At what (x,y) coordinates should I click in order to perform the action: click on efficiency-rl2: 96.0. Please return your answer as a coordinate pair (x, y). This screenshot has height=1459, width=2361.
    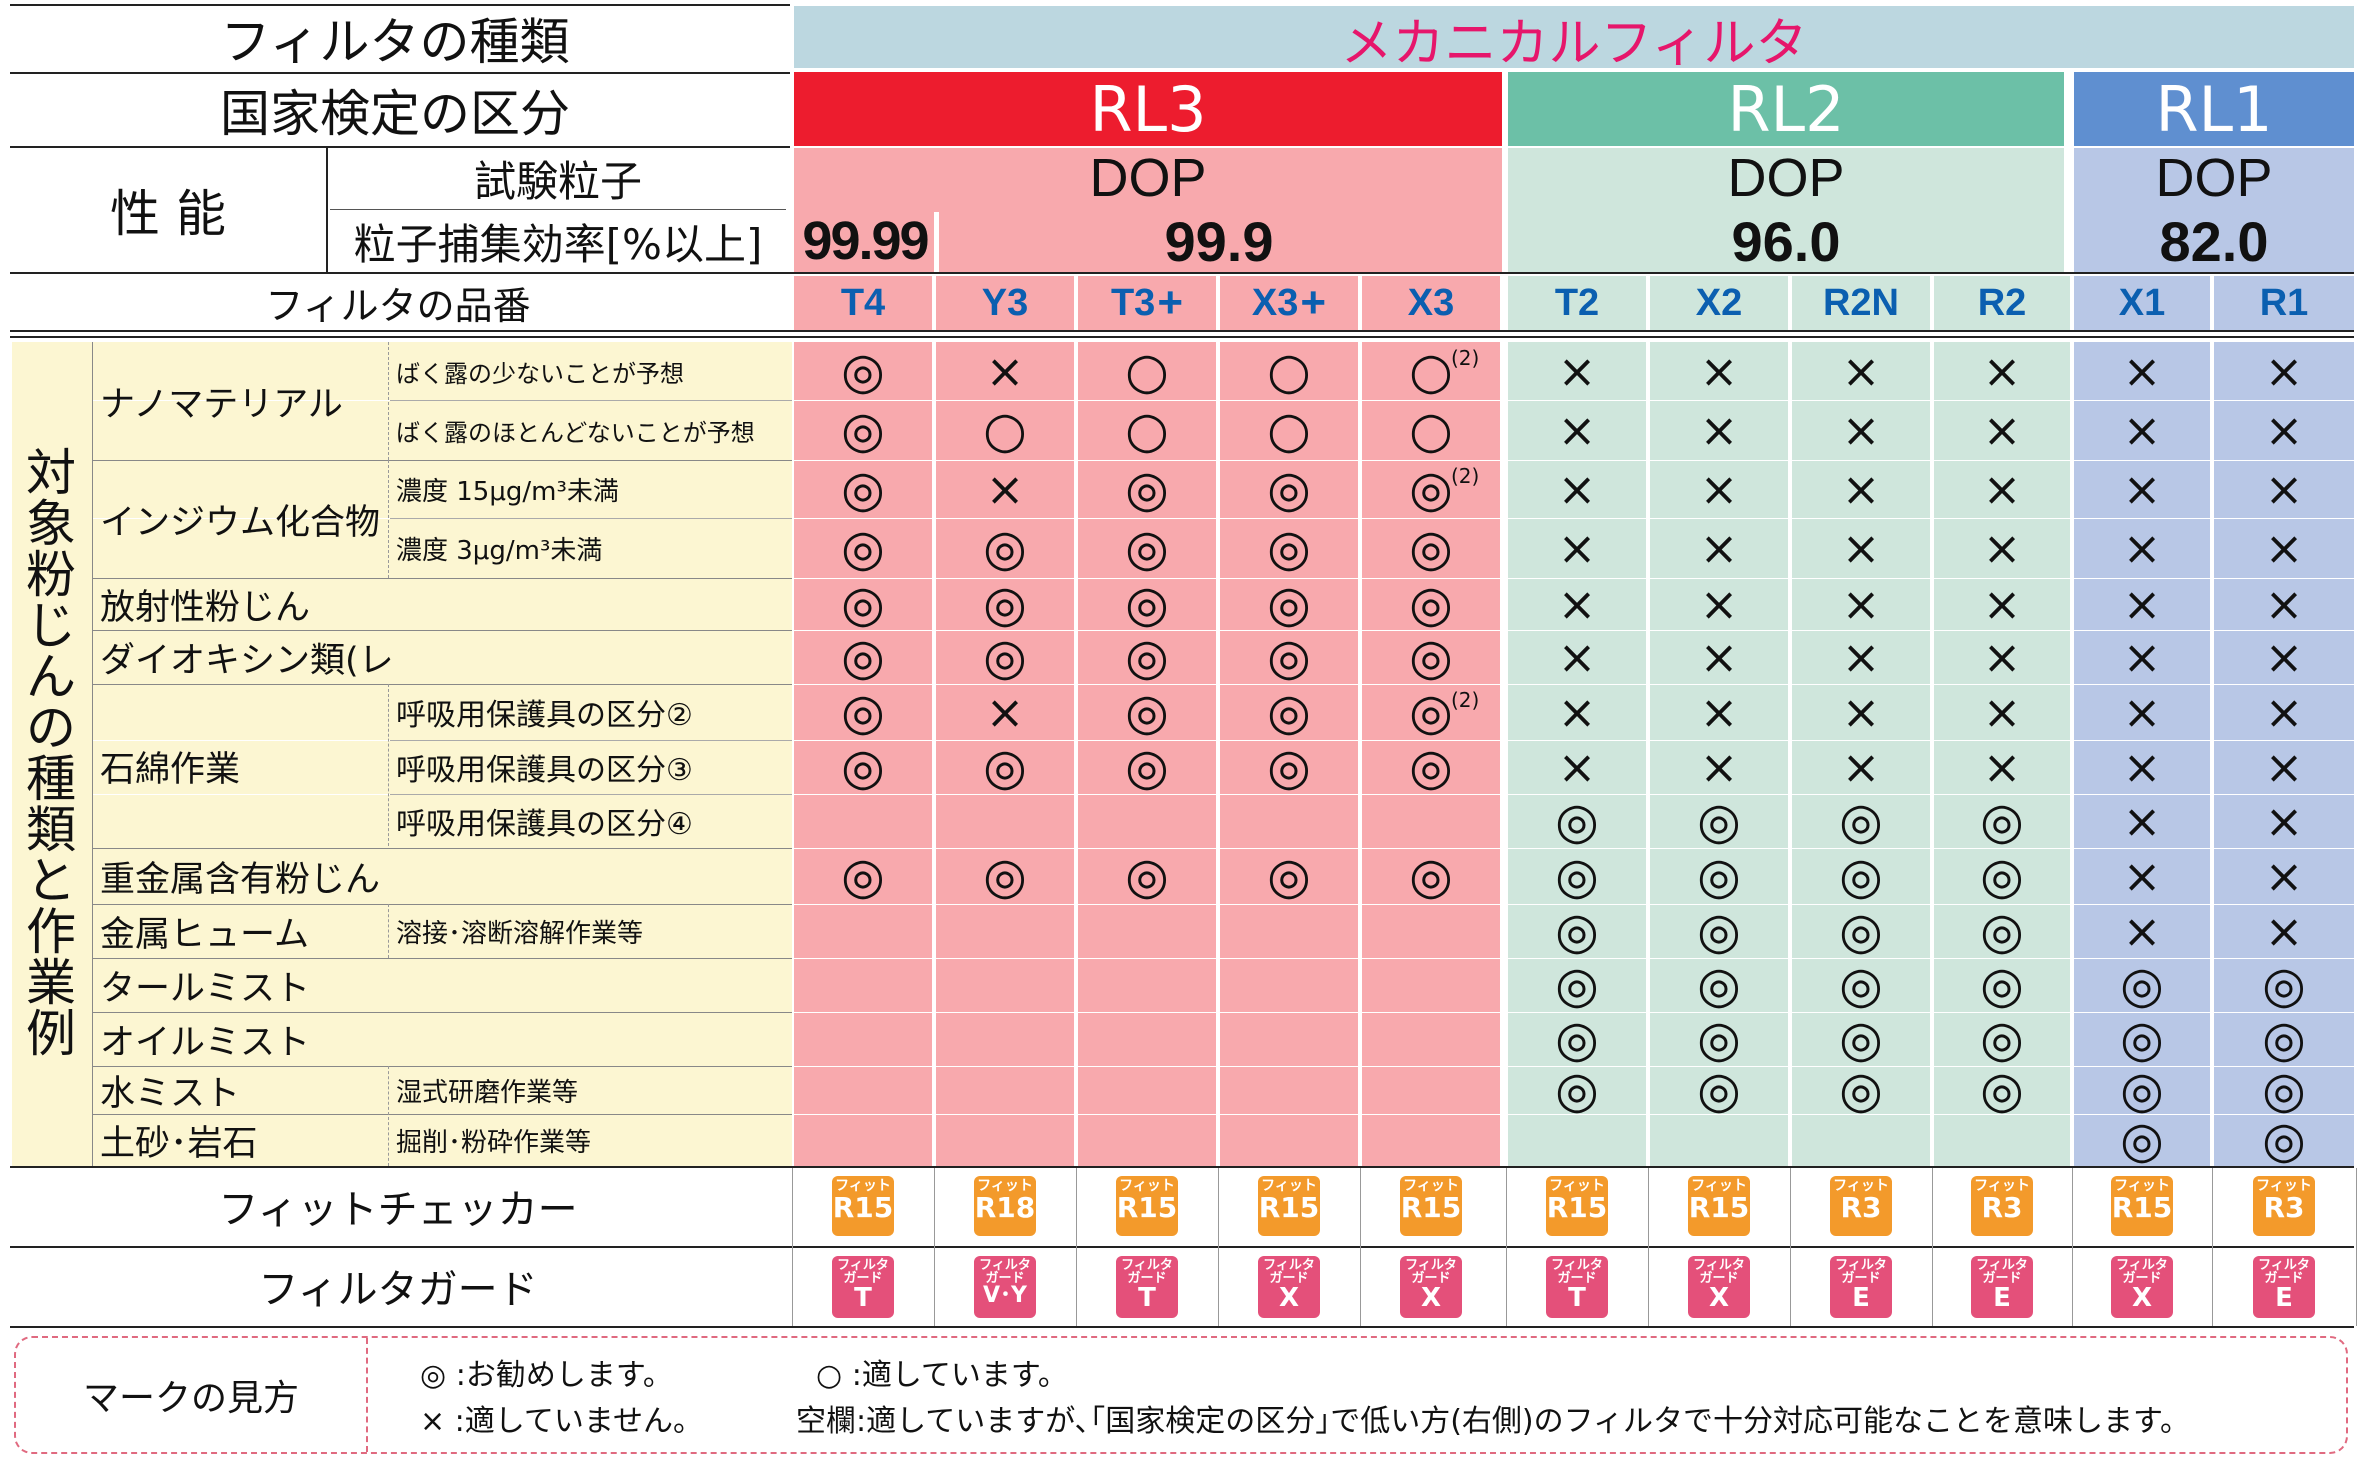
    Looking at the image, I should click on (1786, 241).